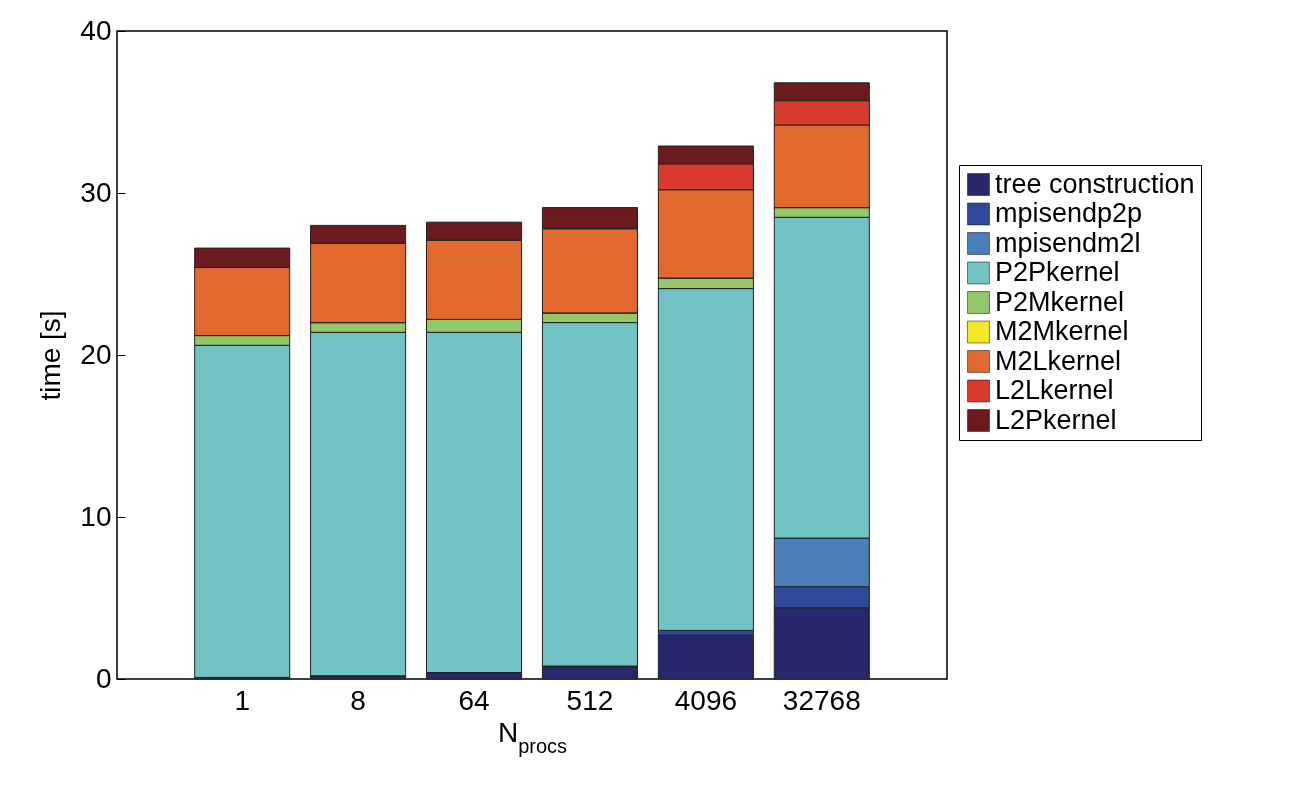 Image resolution: width=1312 pixels, height=787 pixels. Describe the element at coordinates (1056, 419) in the screenshot. I see `legend-label: L2Pkernel` at that location.